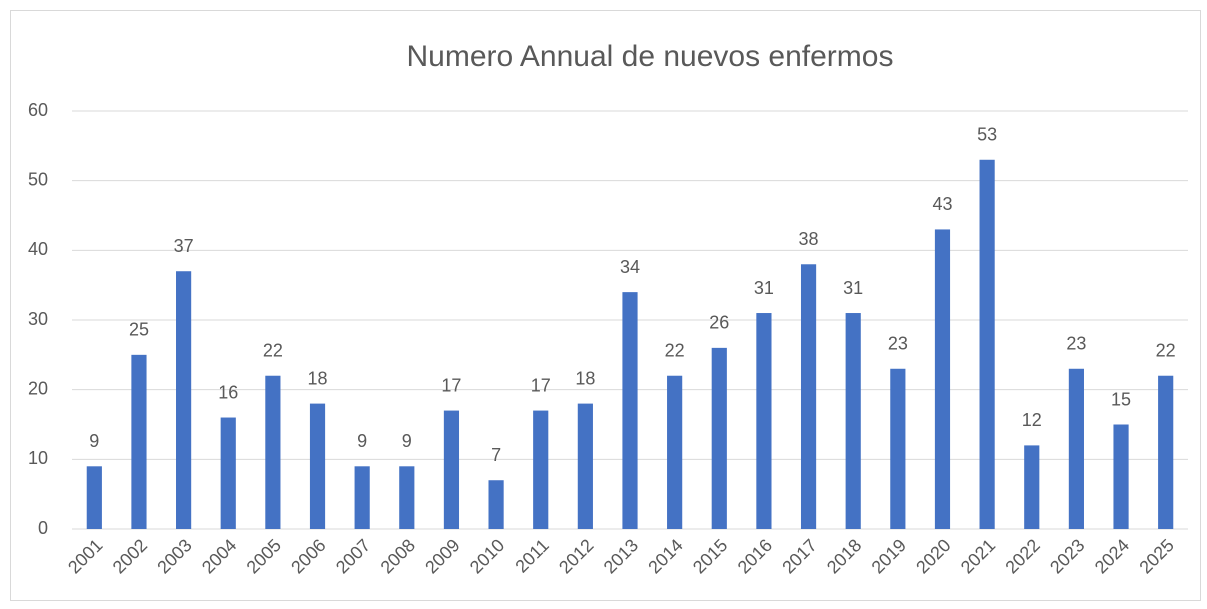  What do you see at coordinates (38, 110) in the screenshot?
I see `y-tick-label: 60` at bounding box center [38, 110].